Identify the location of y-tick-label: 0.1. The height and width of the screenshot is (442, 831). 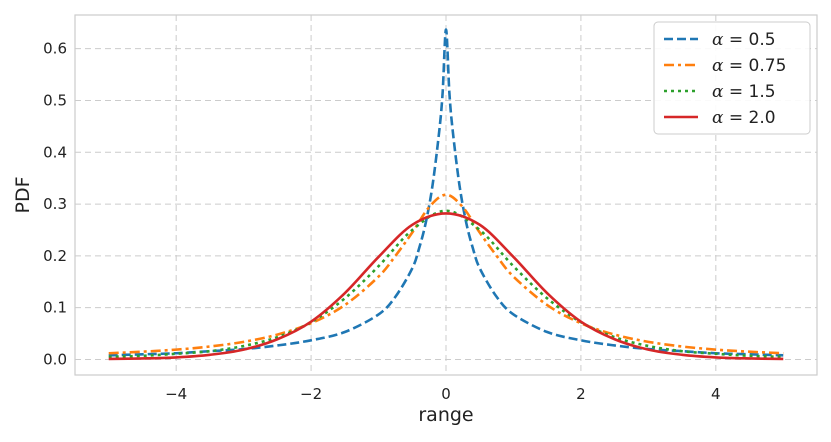
(55, 308).